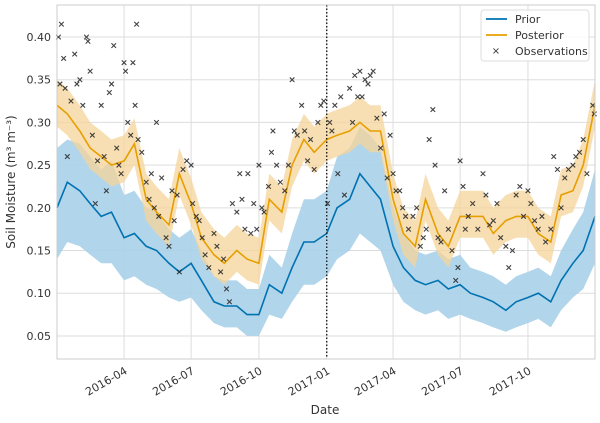 This screenshot has height=423, width=600. I want to click on legend-posterior-label: Posterior, so click(539, 35).